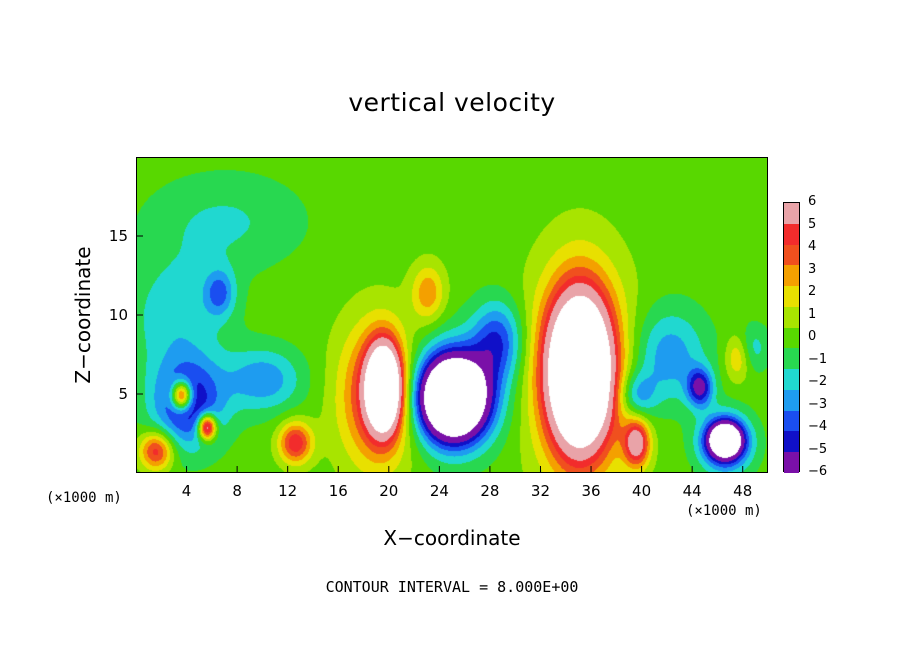 Image resolution: width=904 pixels, height=654 pixels. I want to click on x-tick-label: 16, so click(338, 491).